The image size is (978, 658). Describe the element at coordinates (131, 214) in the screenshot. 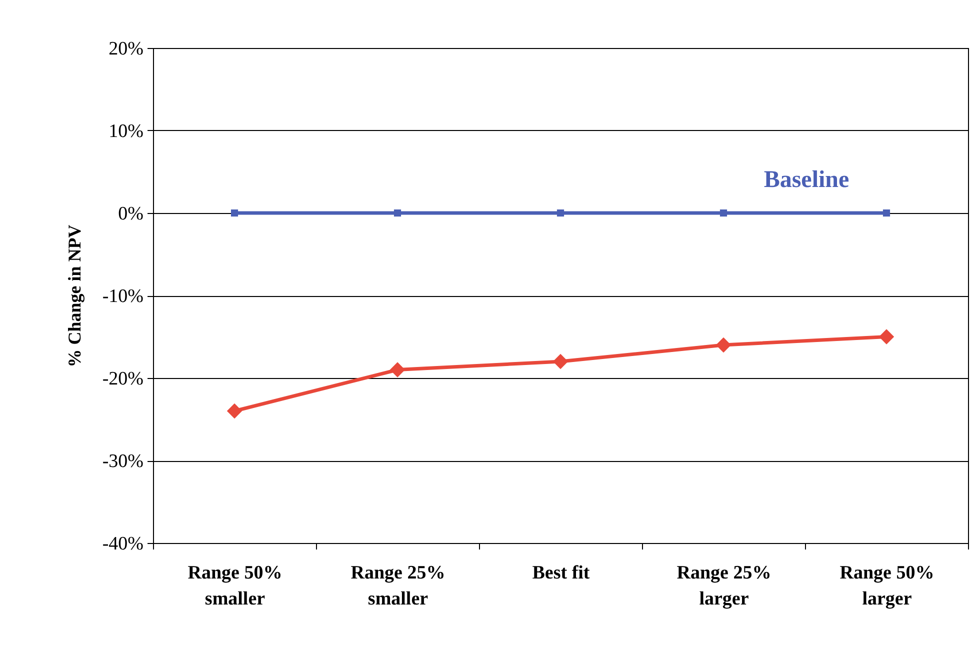

I see `y-tick-label: 0%` at that location.